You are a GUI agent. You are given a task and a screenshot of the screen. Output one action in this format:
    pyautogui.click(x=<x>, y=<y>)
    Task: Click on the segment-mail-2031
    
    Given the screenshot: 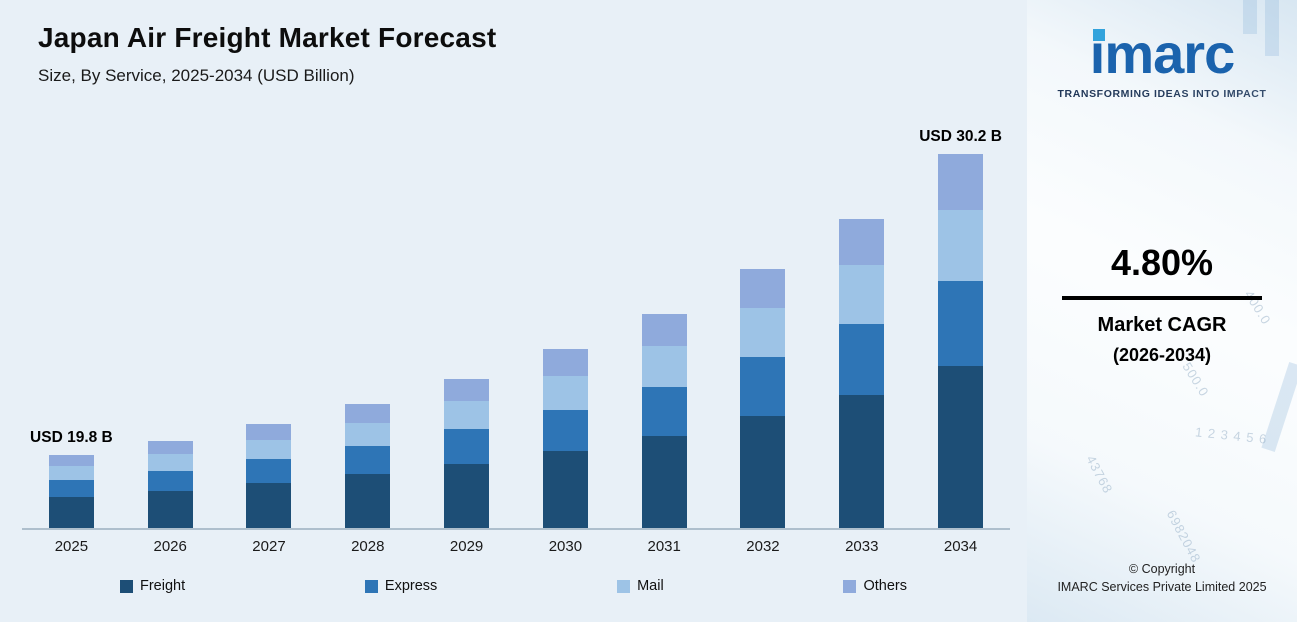 What is the action you would take?
    pyautogui.click(x=664, y=366)
    